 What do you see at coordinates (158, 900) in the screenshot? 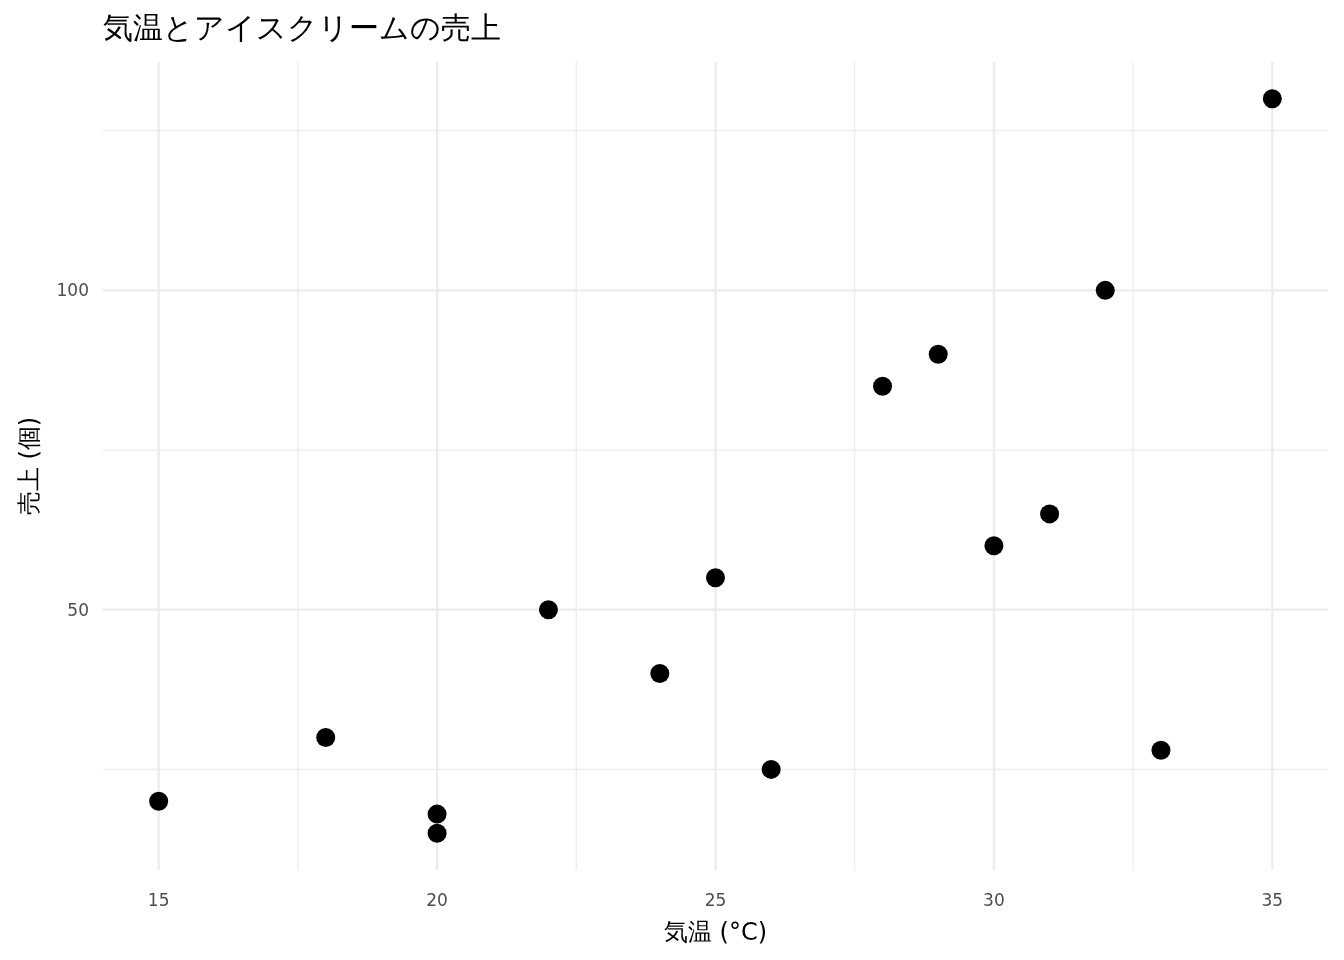
I see `x-tick-label: 15` at bounding box center [158, 900].